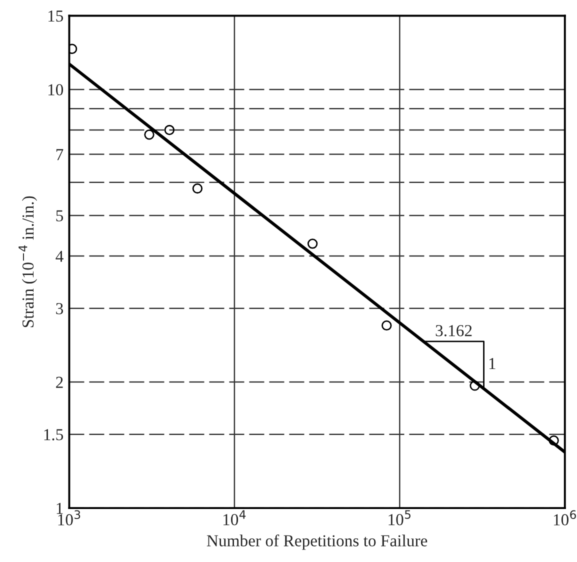 This screenshot has width=577, height=562. Describe the element at coordinates (60, 308) in the screenshot. I see `y-tick-label: 3` at that location.